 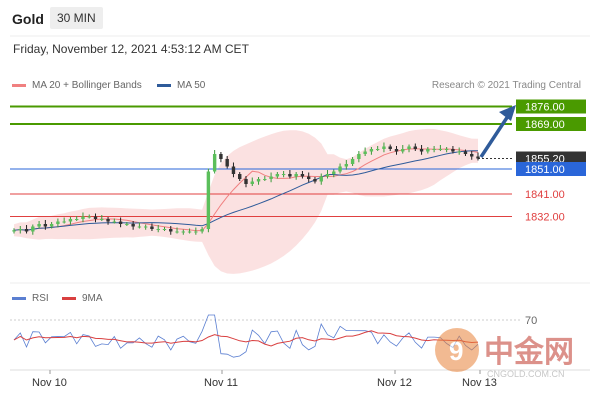 I want to click on watermark-logo-icon: 9 中金网 CNGOLD.COM.CN, so click(x=504, y=353).